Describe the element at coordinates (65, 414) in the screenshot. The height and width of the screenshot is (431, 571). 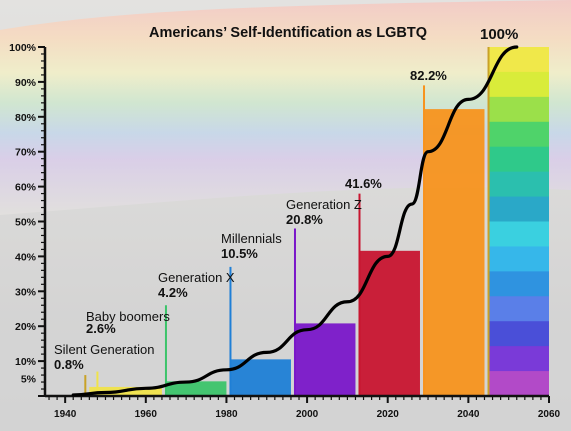
I see `x-tick-label: 1940` at that location.